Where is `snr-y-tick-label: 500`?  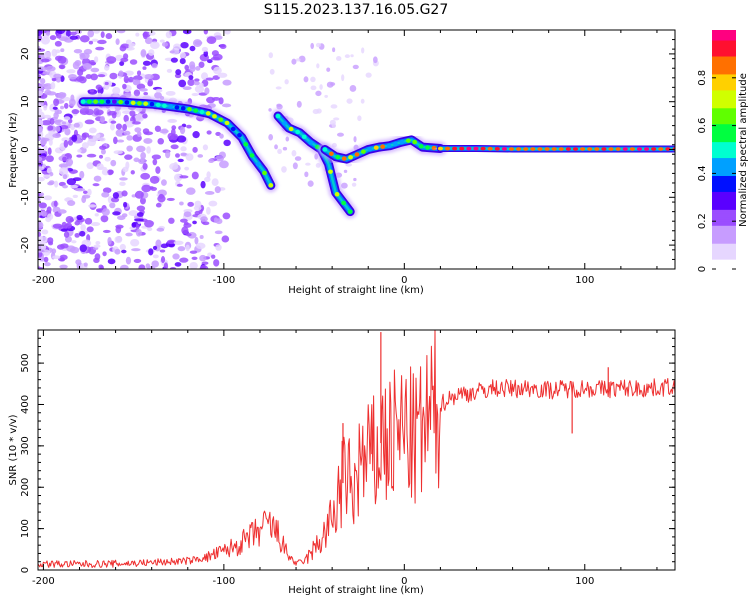 snr-y-tick-label: 500 is located at coordinates (25, 363).